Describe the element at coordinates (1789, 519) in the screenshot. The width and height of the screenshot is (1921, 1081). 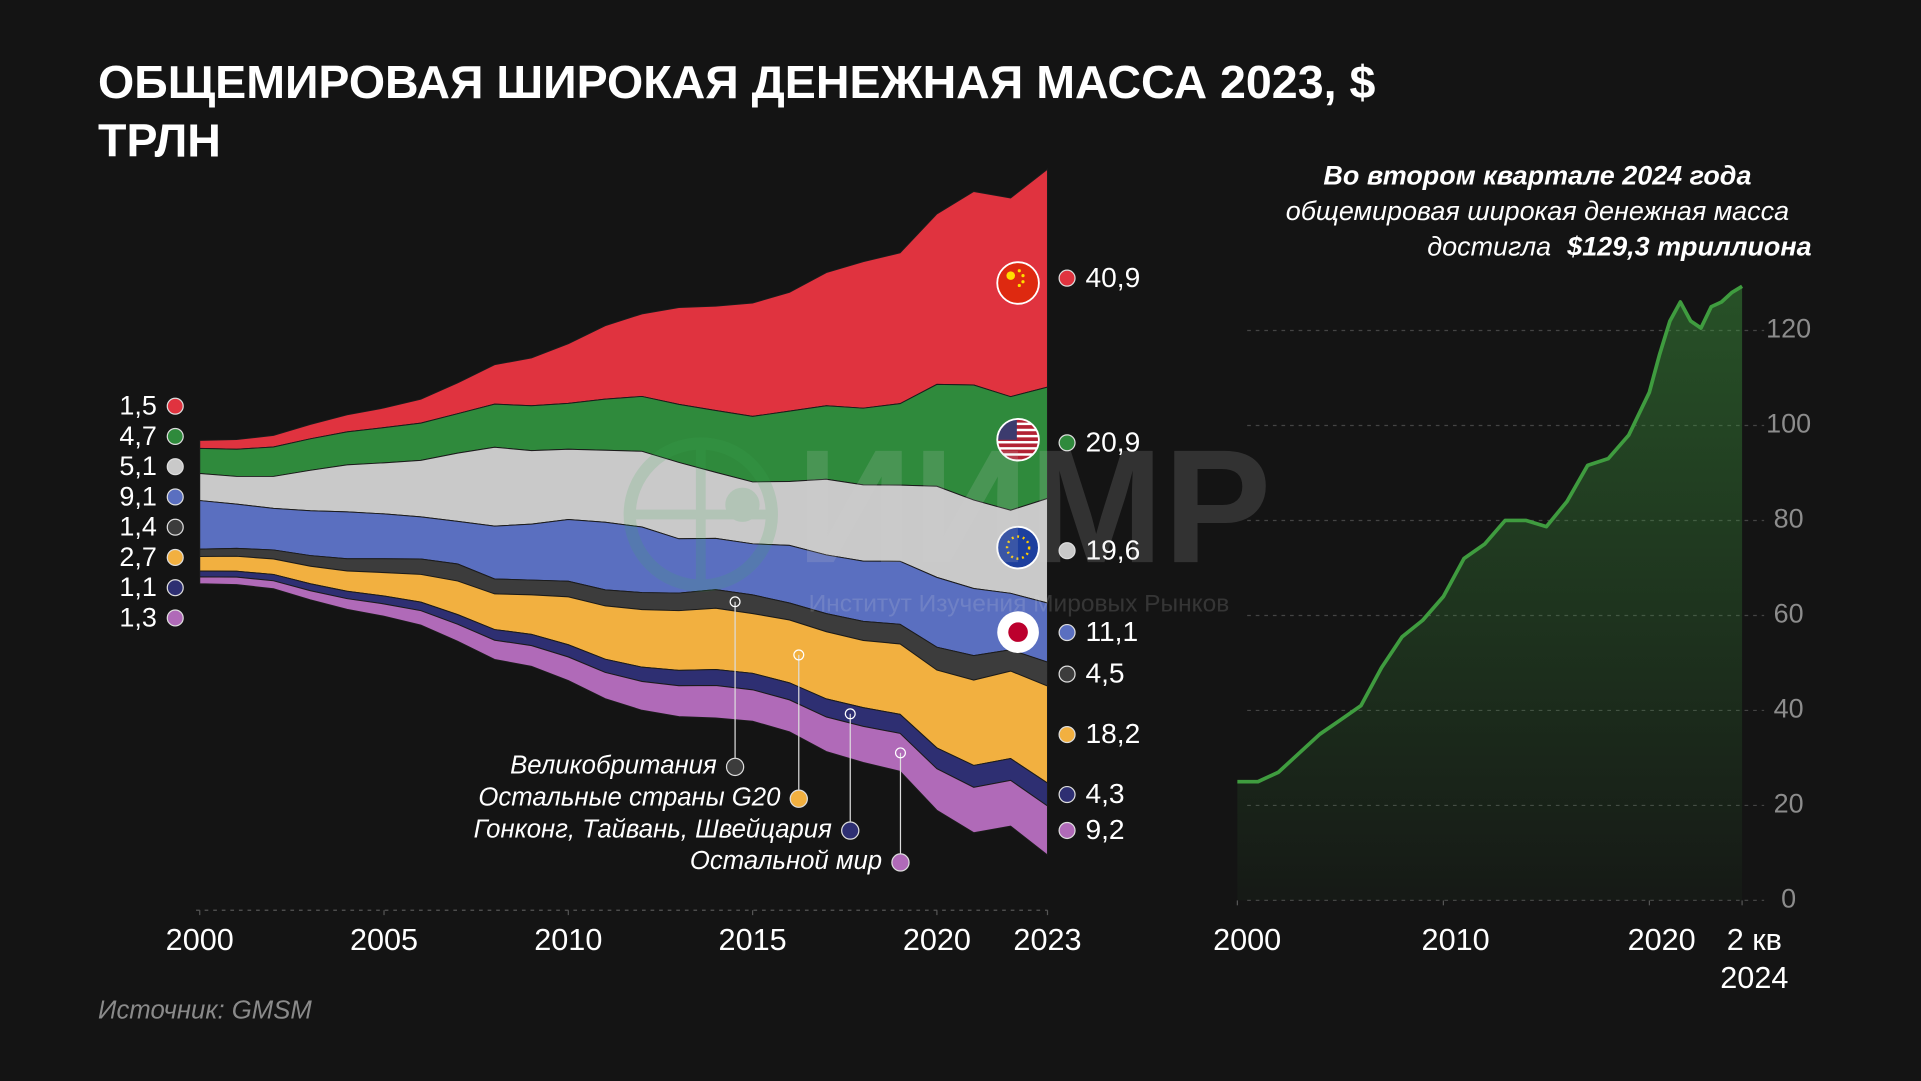
I see `y-tick-label: 80` at that location.